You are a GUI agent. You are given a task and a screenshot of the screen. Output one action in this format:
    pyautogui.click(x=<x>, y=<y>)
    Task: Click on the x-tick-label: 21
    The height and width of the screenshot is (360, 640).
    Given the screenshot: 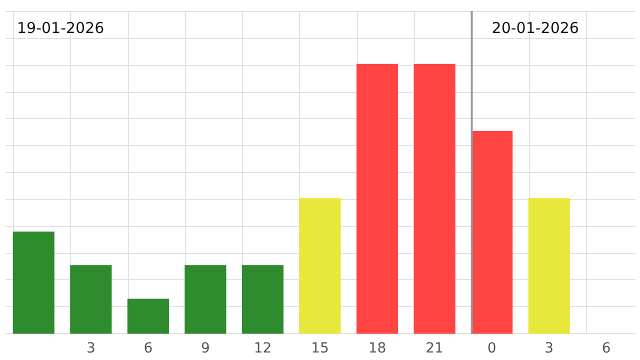 What is the action you would take?
    pyautogui.click(x=435, y=348)
    